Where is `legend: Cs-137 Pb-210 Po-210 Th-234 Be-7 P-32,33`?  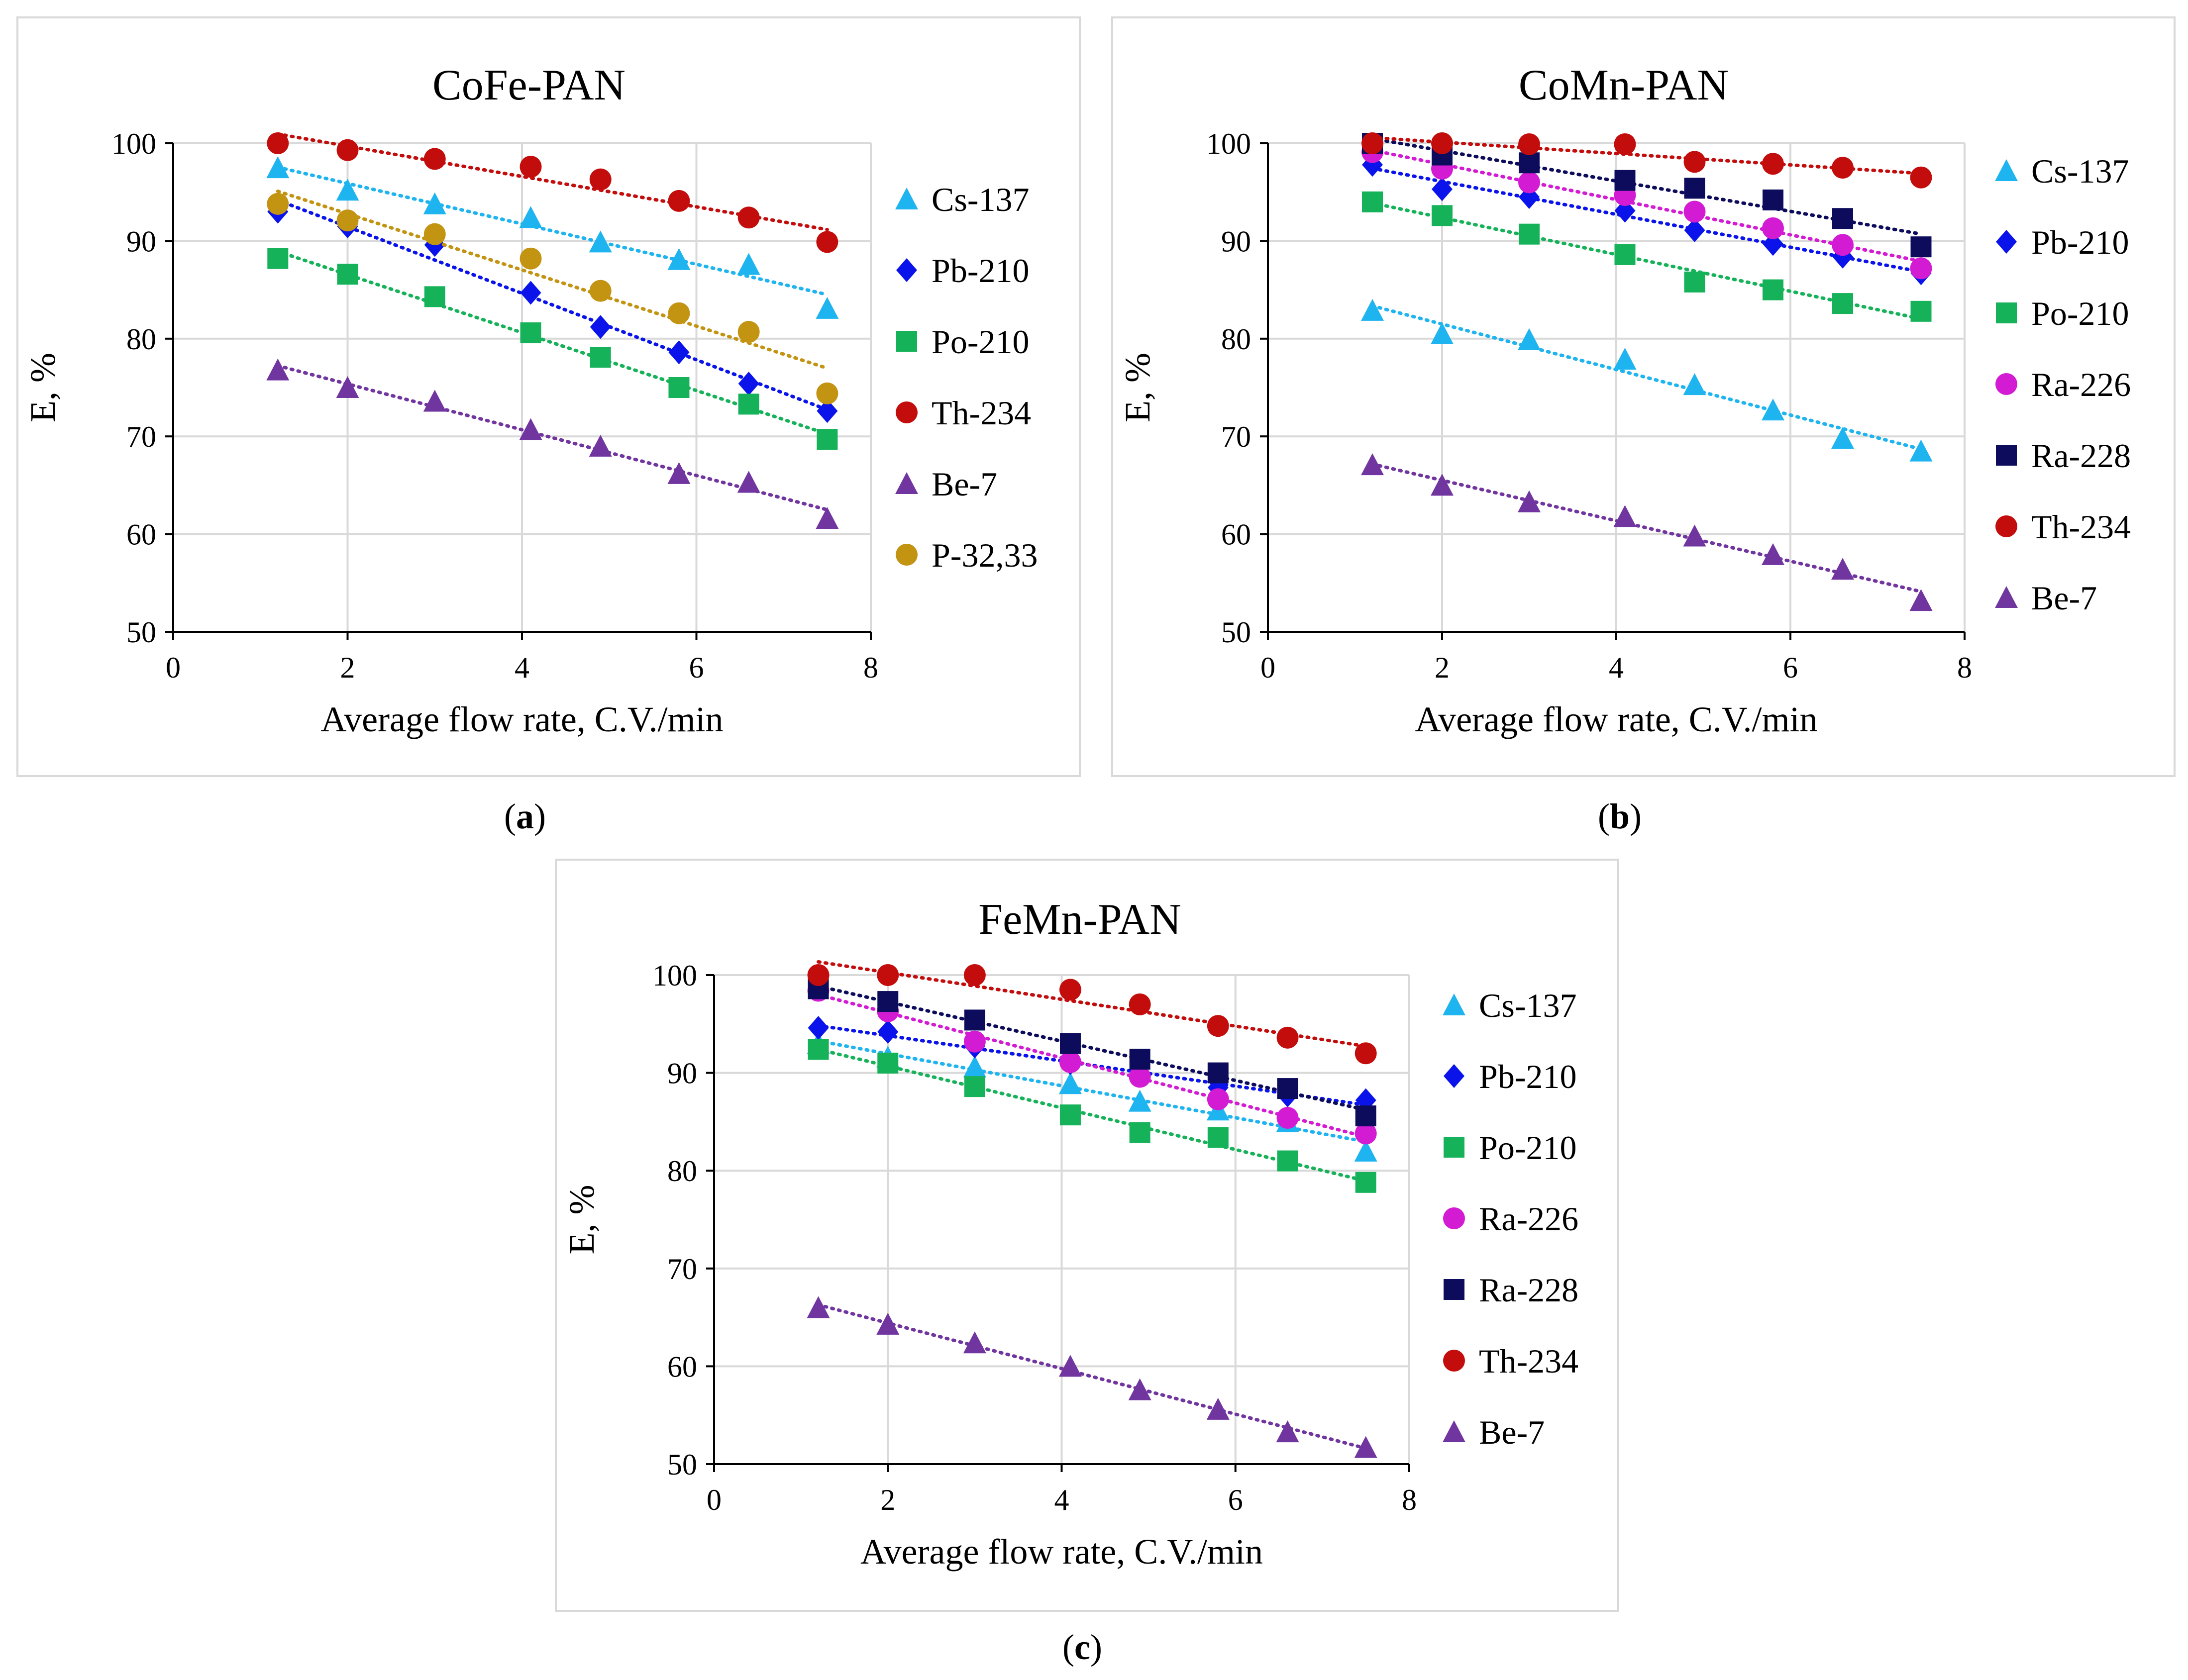 legend: Cs-137 Pb-210 Po-210 Th-234 Be-7 P-32,33 is located at coordinates (966, 378).